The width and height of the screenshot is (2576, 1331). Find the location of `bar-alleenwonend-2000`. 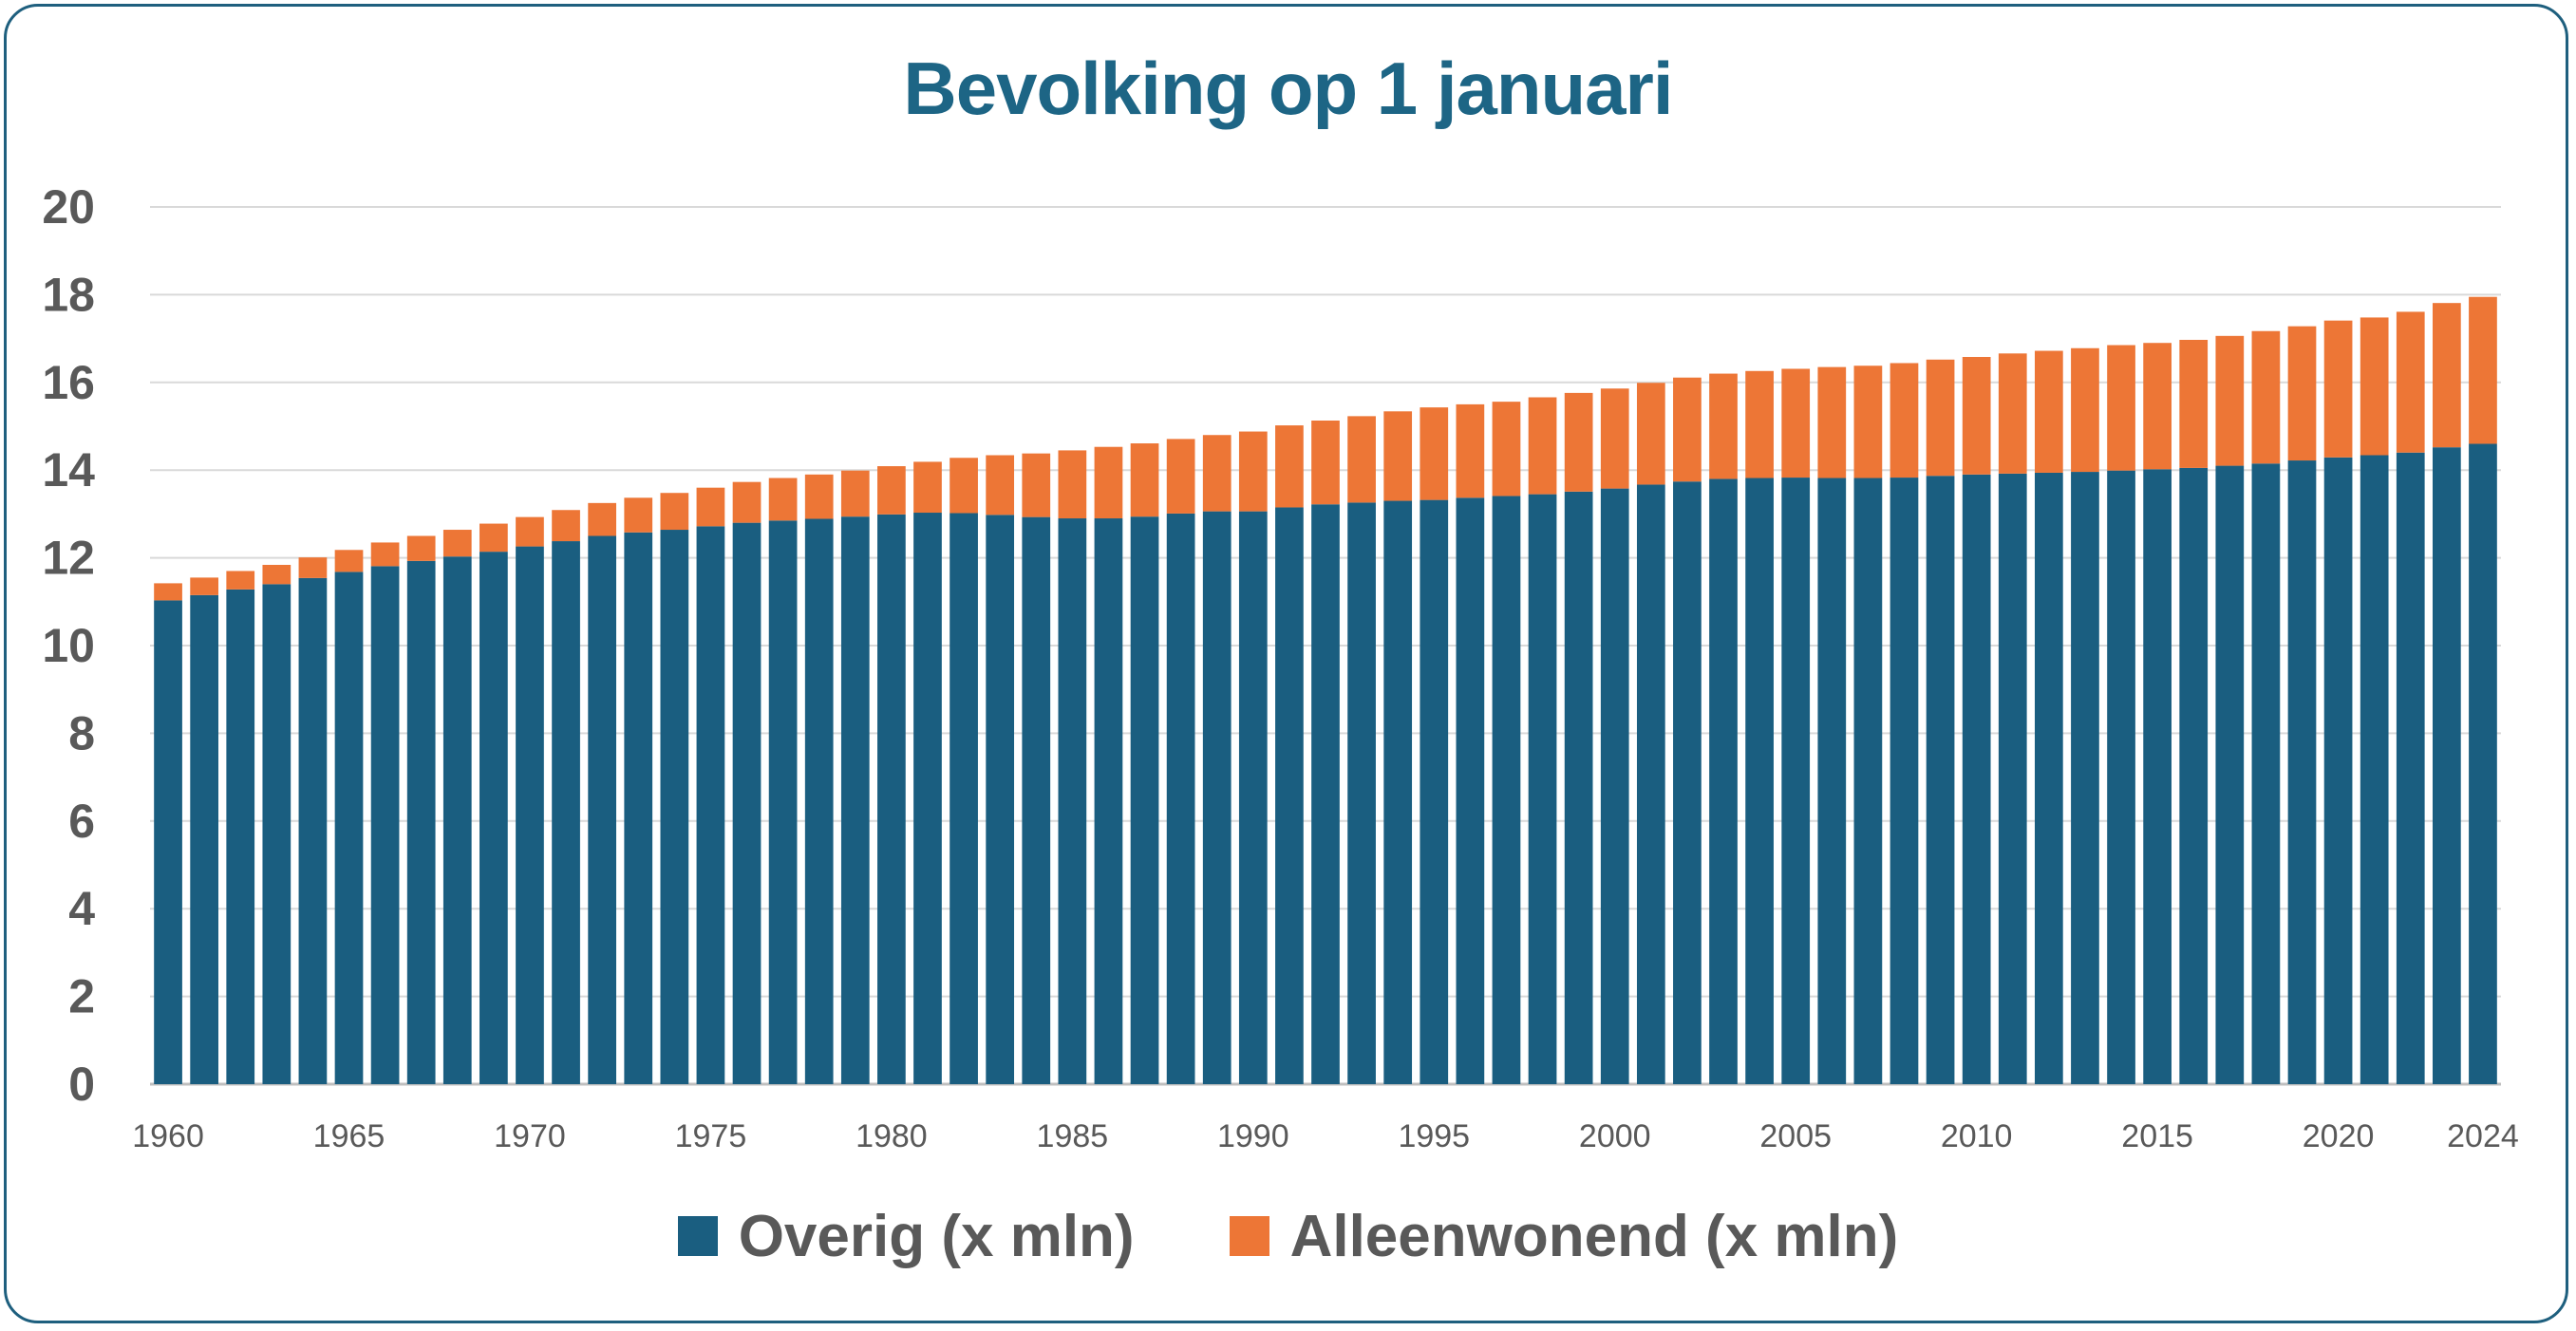

bar-alleenwonend-2000 is located at coordinates (1614, 438).